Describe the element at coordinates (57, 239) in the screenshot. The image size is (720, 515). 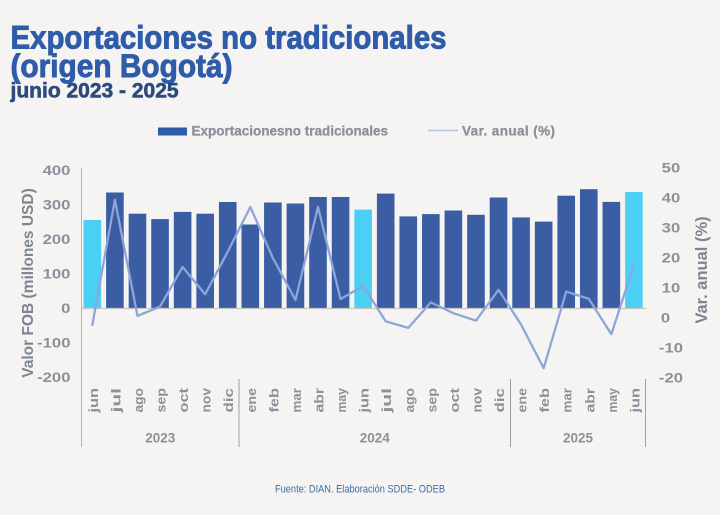
I see `svg-text: 200` at that location.